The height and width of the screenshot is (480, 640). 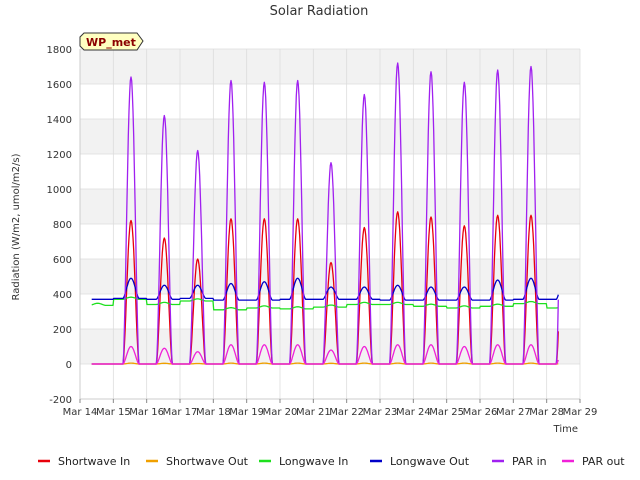 I want to click on legend-label: Shortwave In, so click(x=94, y=461).